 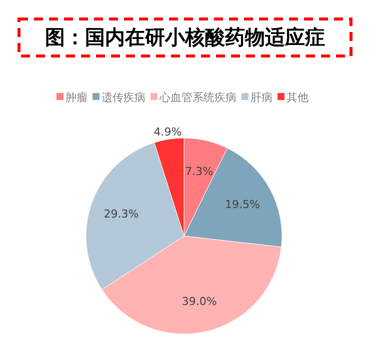 I want to click on chart-title: 图：国内在研小核酸药物适应症, so click(x=185, y=37).